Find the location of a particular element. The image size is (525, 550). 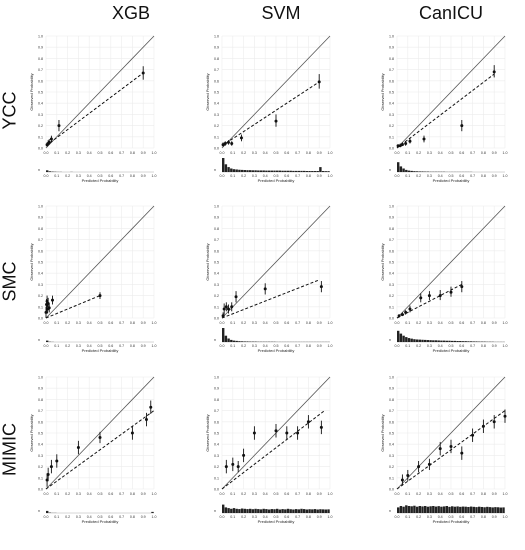

histogram-x-tick-label: 0.9 is located at coordinates (143, 346).